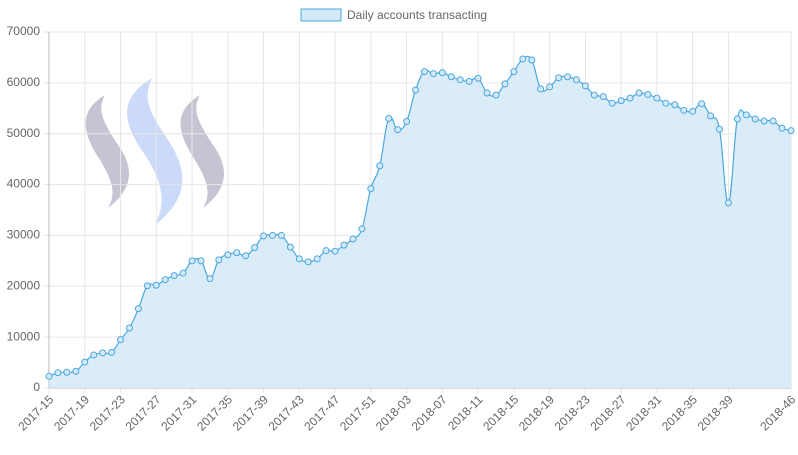  What do you see at coordinates (24, 336) in the screenshot?
I see `y-tick-label: 10000` at bounding box center [24, 336].